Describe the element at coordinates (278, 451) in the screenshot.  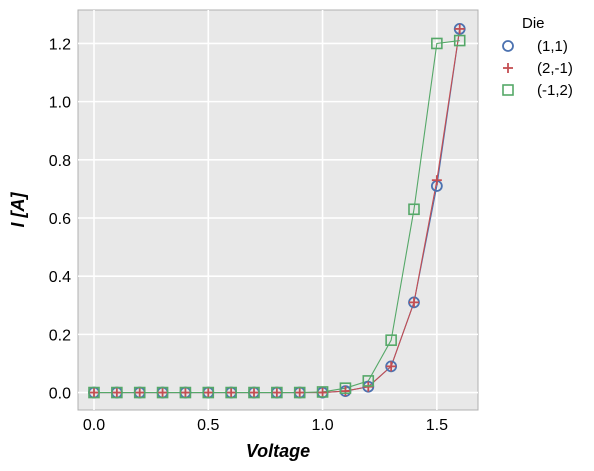
I see `x-axis-label: Voltage` at that location.